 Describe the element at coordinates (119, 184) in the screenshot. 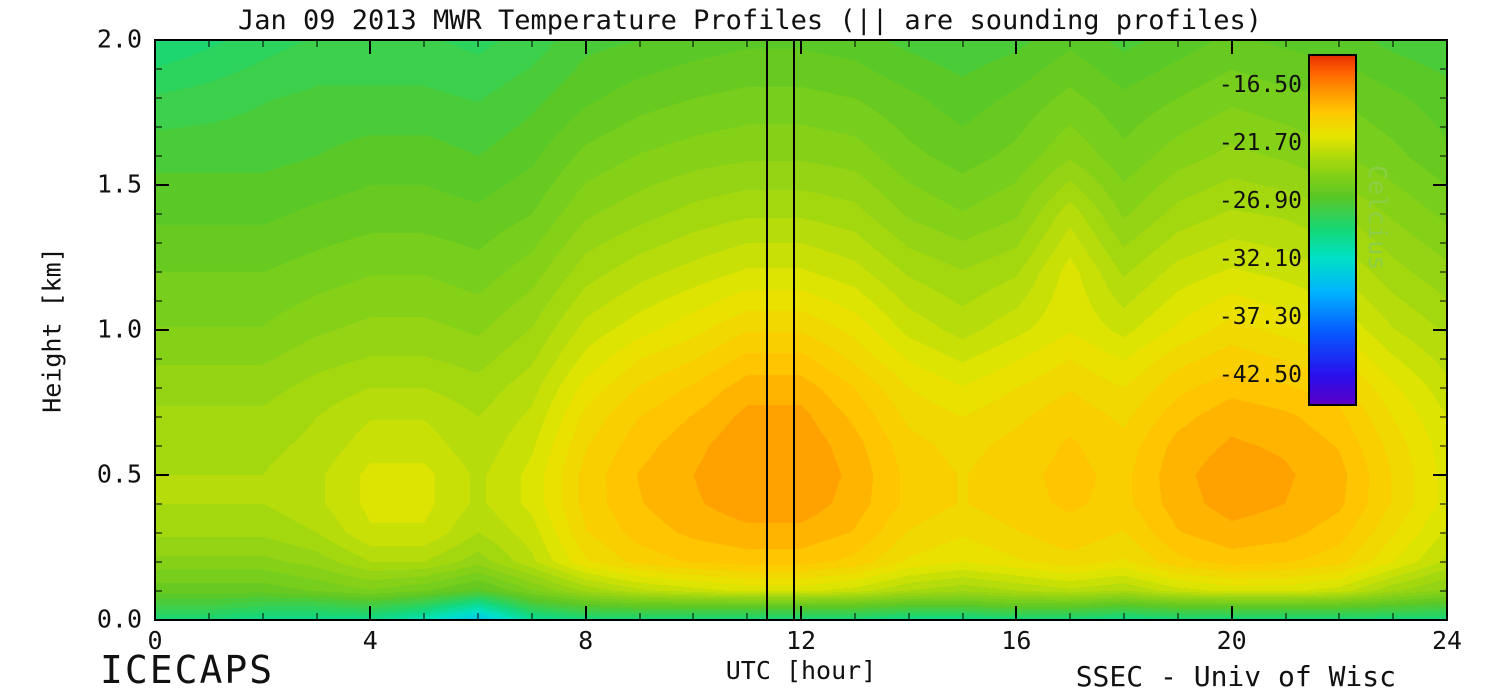

I see `y-tick-label: 1.5` at that location.